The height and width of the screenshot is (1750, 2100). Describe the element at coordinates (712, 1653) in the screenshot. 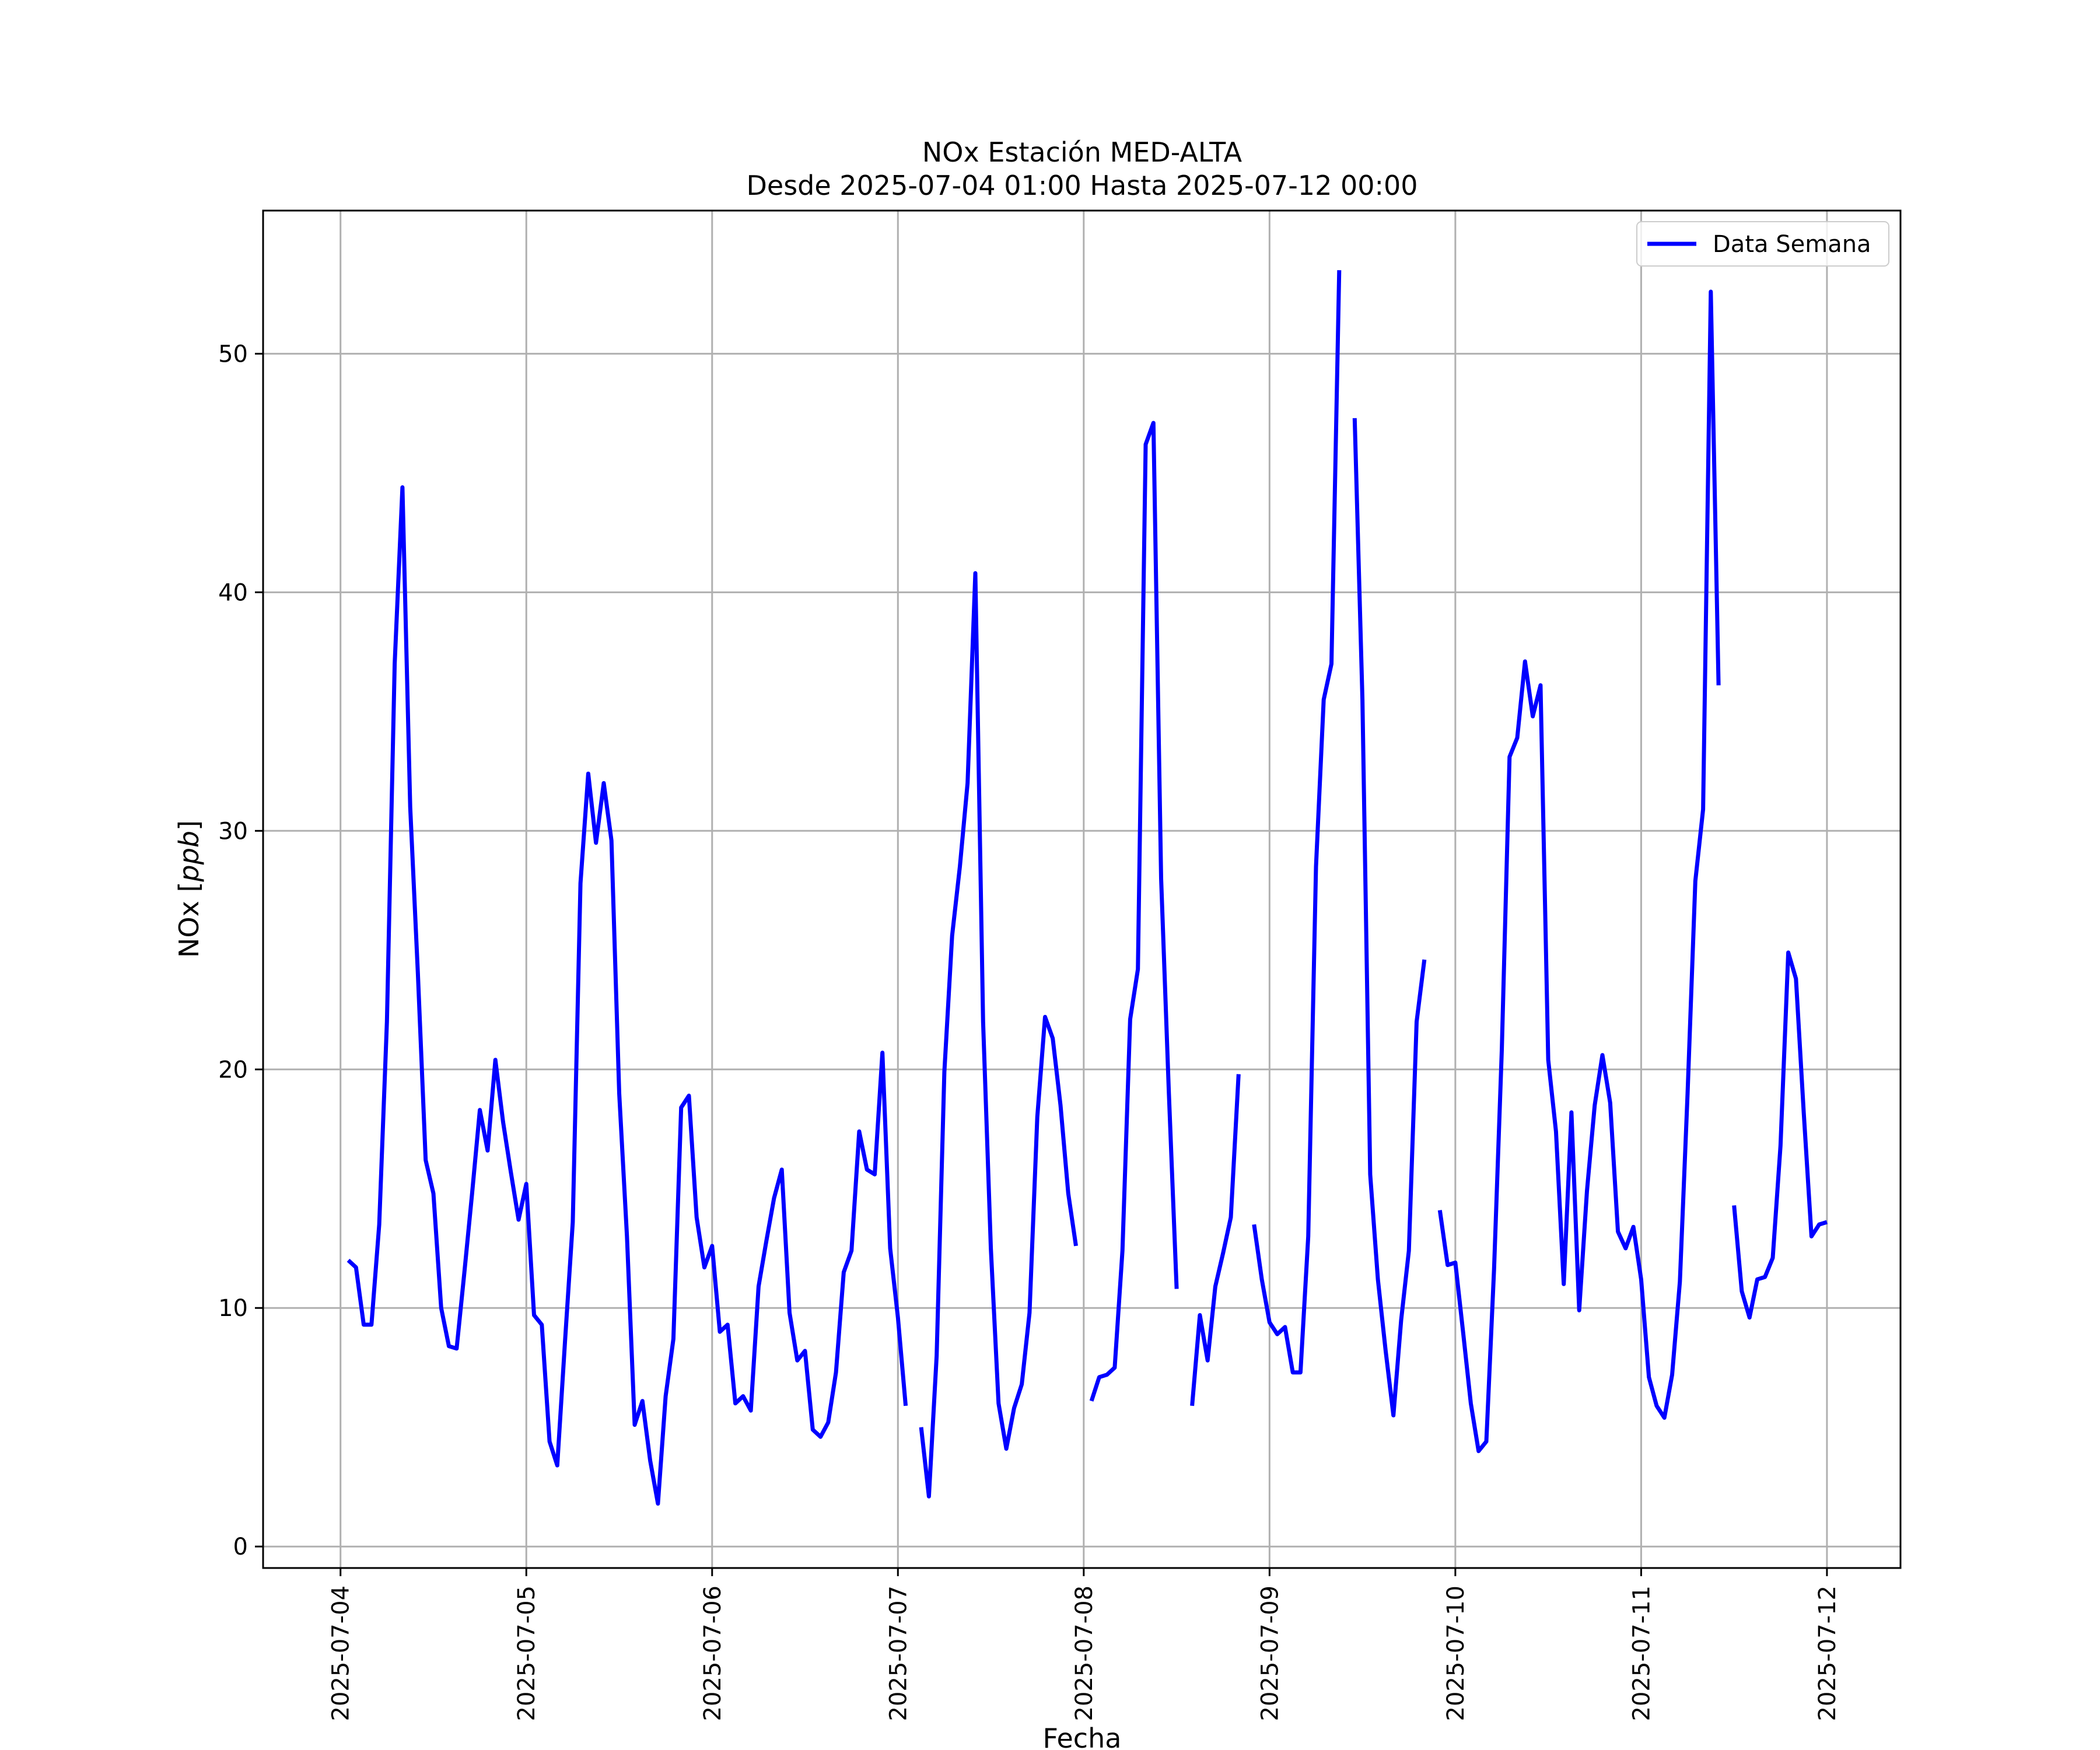

I see `x-tick-label: 2025-07-06` at that location.